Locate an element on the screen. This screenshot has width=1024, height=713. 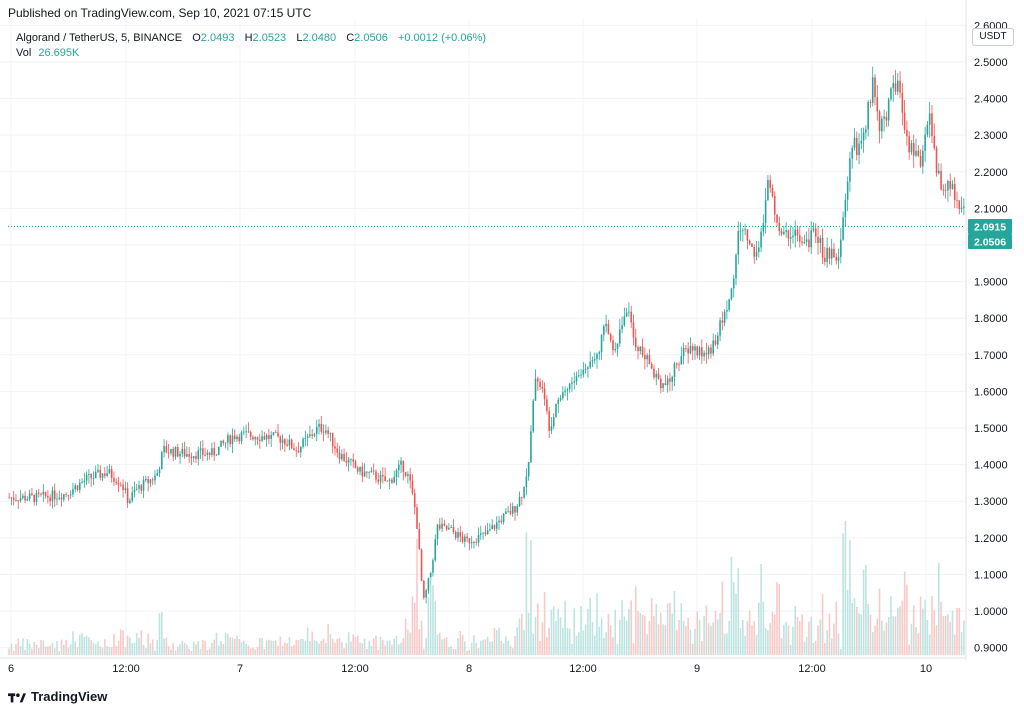
footer-brand: TradingView is located at coordinates (57, 696).